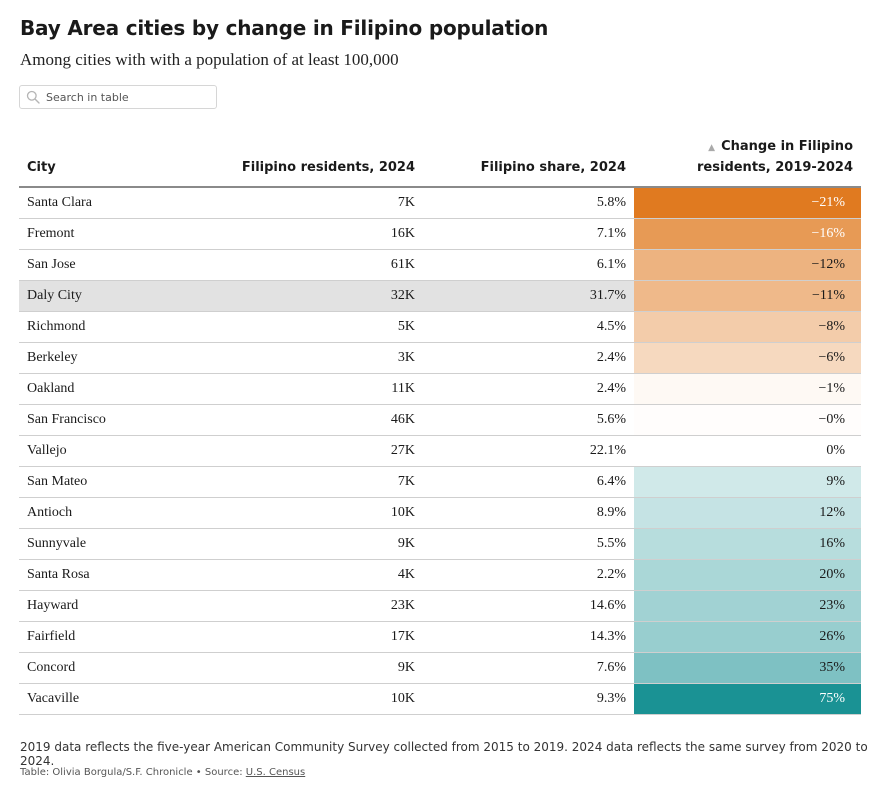 Image resolution: width=874 pixels, height=800 pixels. What do you see at coordinates (114, 606) in the screenshot?
I see `cell-city: Hayward` at bounding box center [114, 606].